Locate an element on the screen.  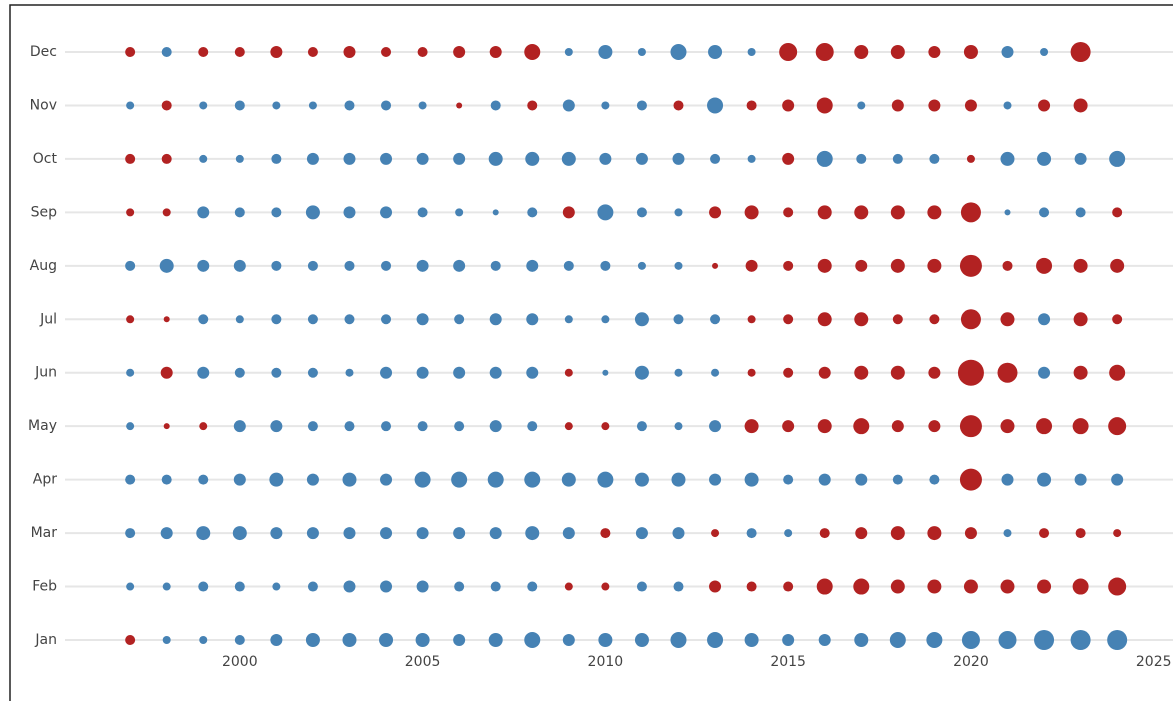
y-tick-label: Jun is located at coordinates (45, 373).